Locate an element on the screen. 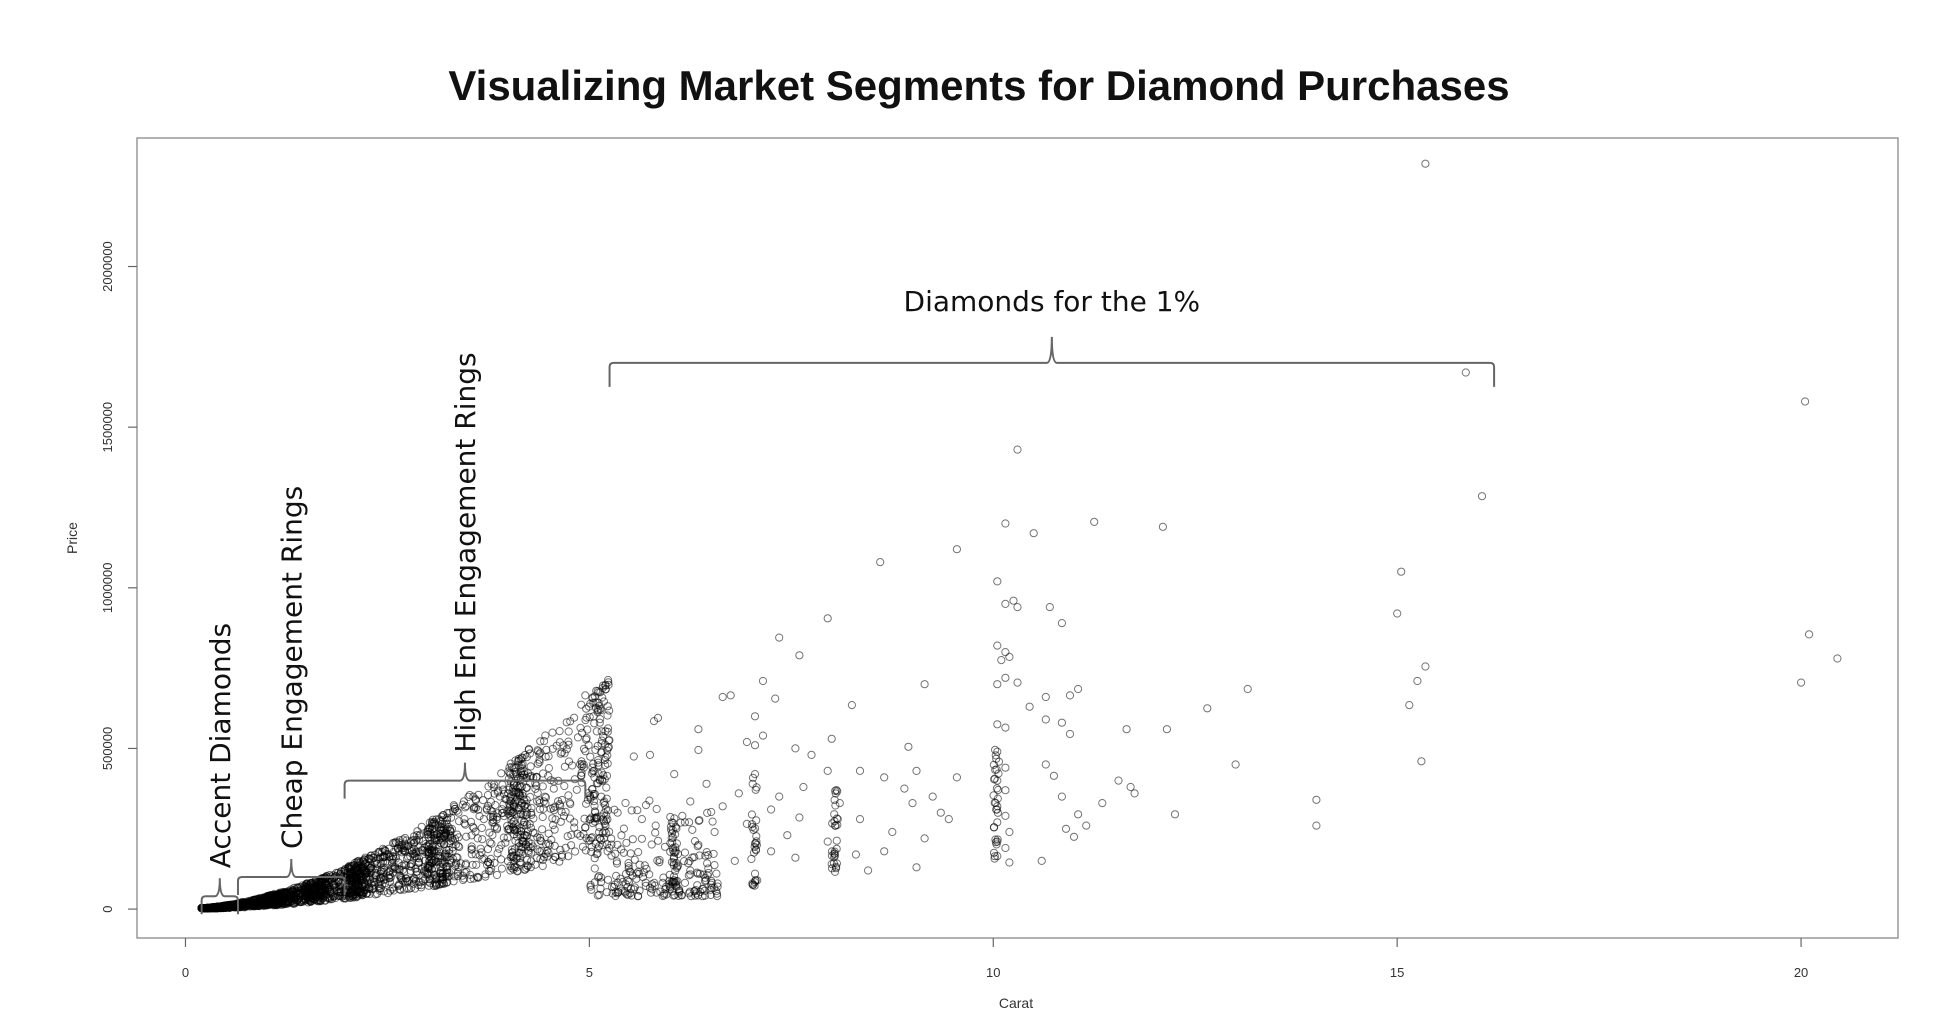 This screenshot has height=1030, width=1958. segment-bracket is located at coordinates (465, 780).